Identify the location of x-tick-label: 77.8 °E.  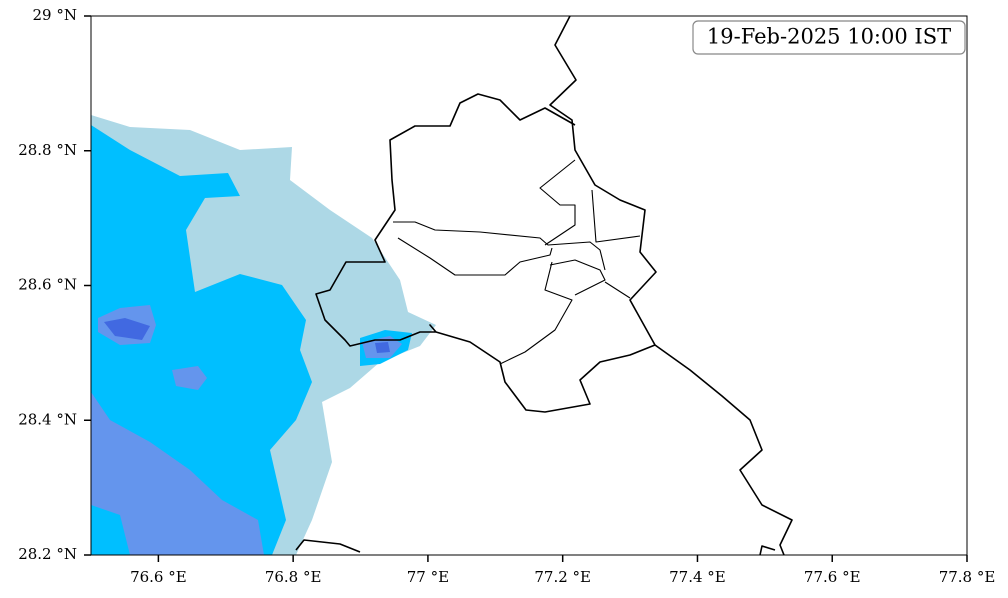
(967, 577).